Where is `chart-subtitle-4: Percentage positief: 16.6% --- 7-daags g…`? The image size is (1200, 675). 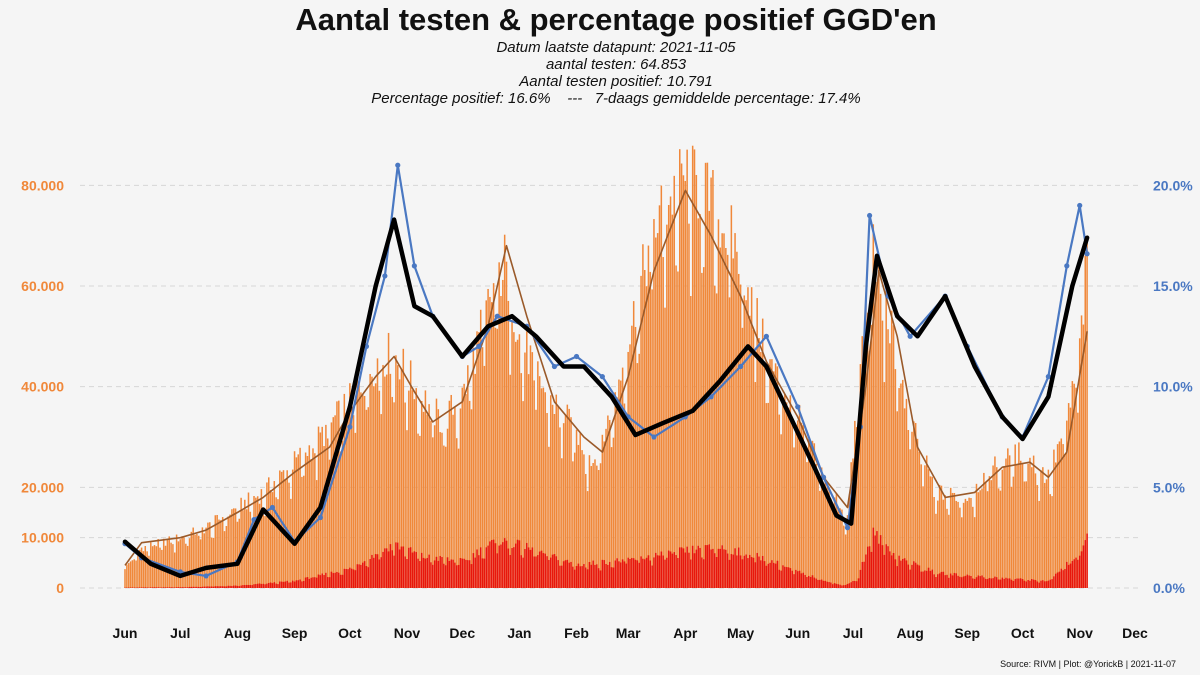
chart-subtitle-4: Percentage positief: 16.6% --- 7-daags g… is located at coordinates (615, 98).